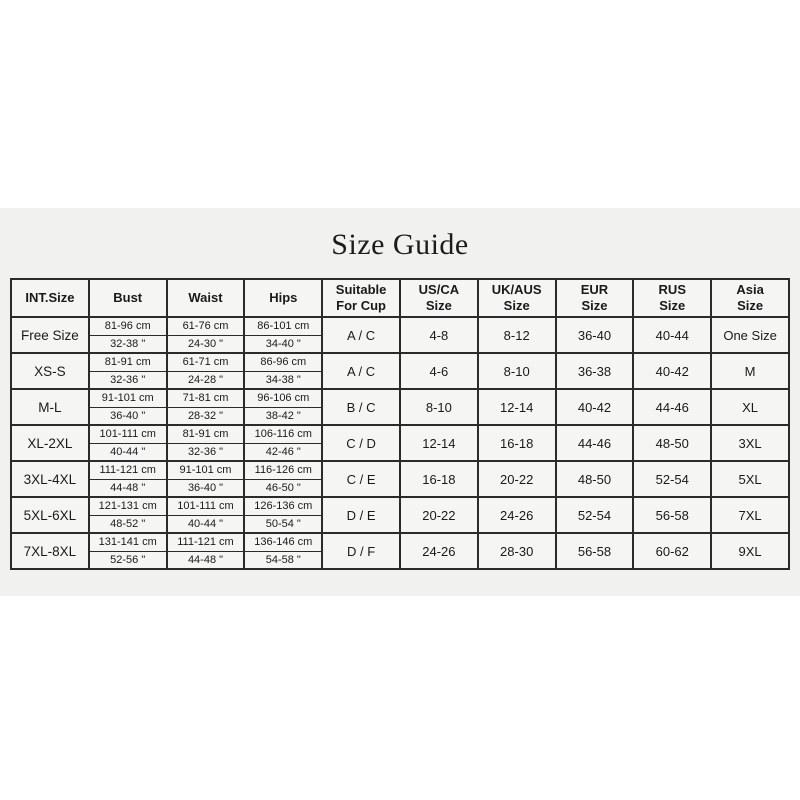  What do you see at coordinates (50, 335) in the screenshot?
I see `cell-int-size: Free Size` at bounding box center [50, 335].